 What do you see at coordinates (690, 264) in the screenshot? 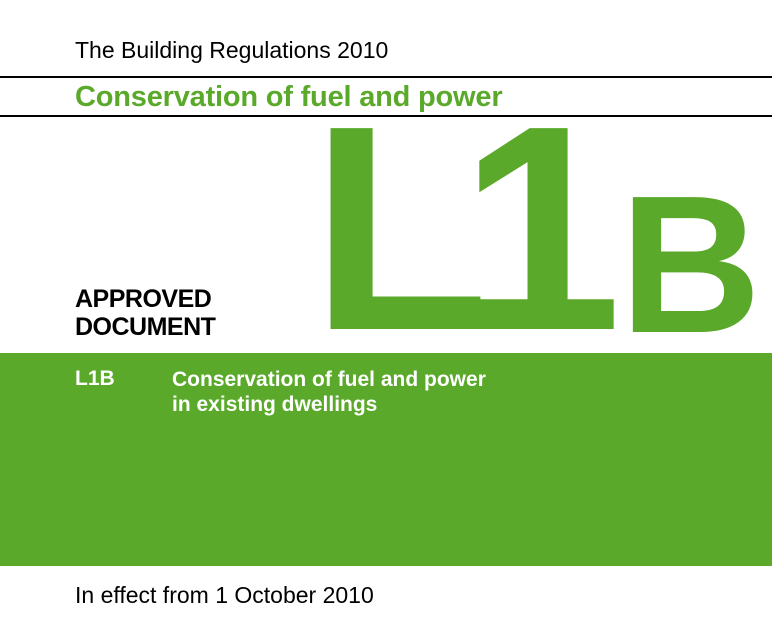
I see `document-code-suffix: B` at bounding box center [690, 264].